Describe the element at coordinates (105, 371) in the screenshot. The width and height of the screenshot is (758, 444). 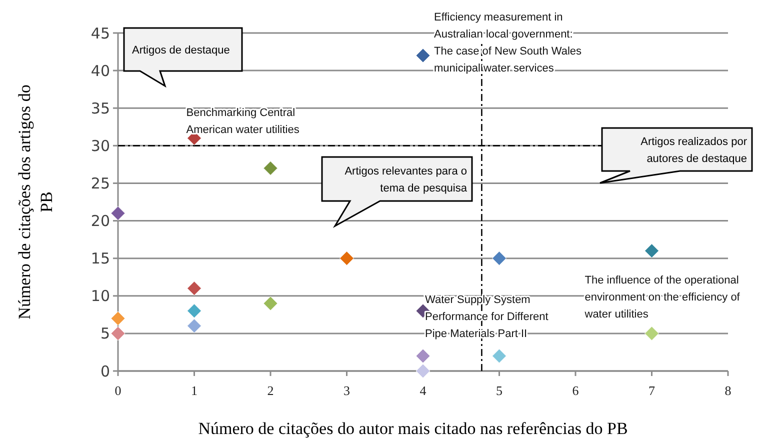
I see `y-tick-label: 0` at that location.